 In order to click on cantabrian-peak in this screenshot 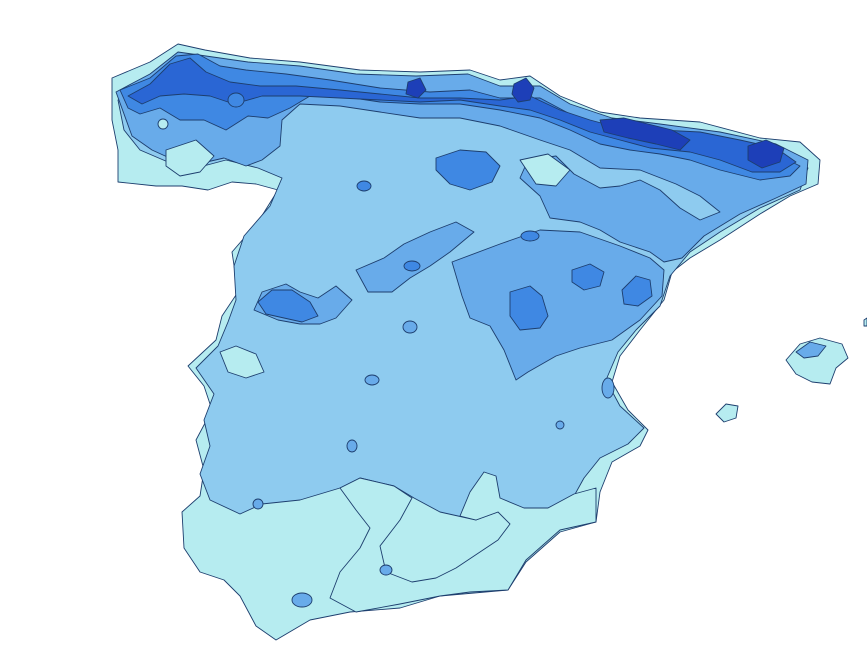, I will do `click(523, 90)`.